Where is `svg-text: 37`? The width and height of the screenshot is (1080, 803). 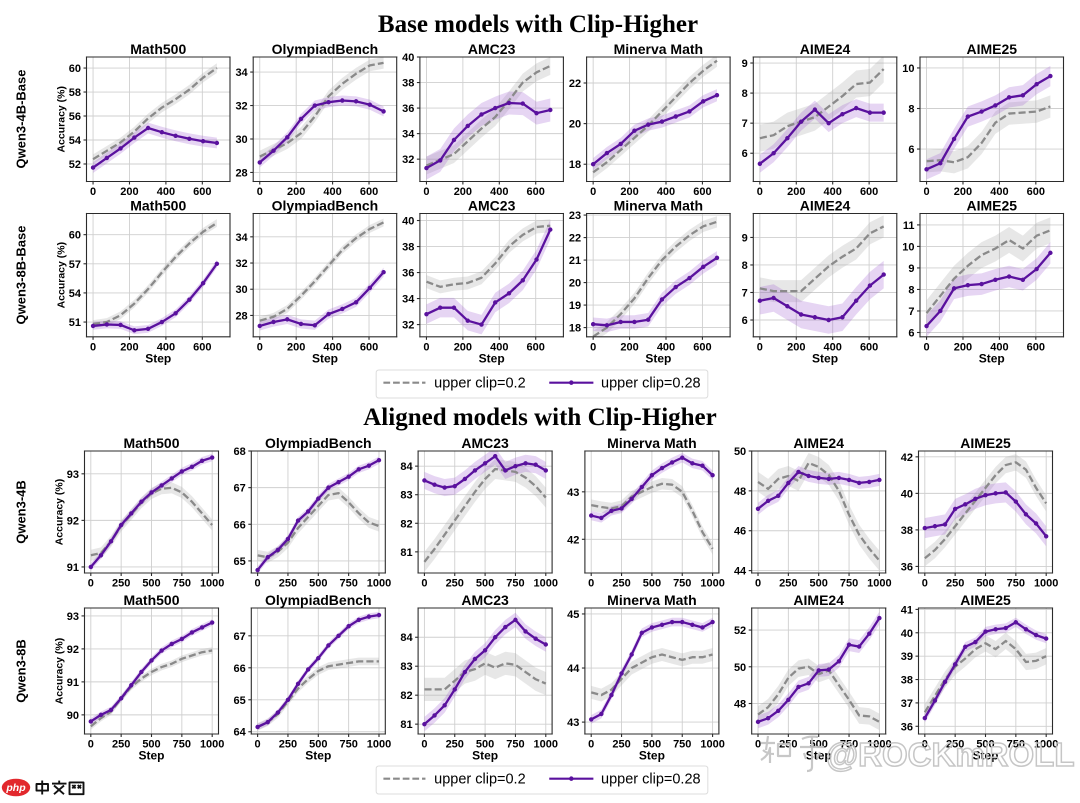 svg-text: 37 is located at coordinates (907, 704).